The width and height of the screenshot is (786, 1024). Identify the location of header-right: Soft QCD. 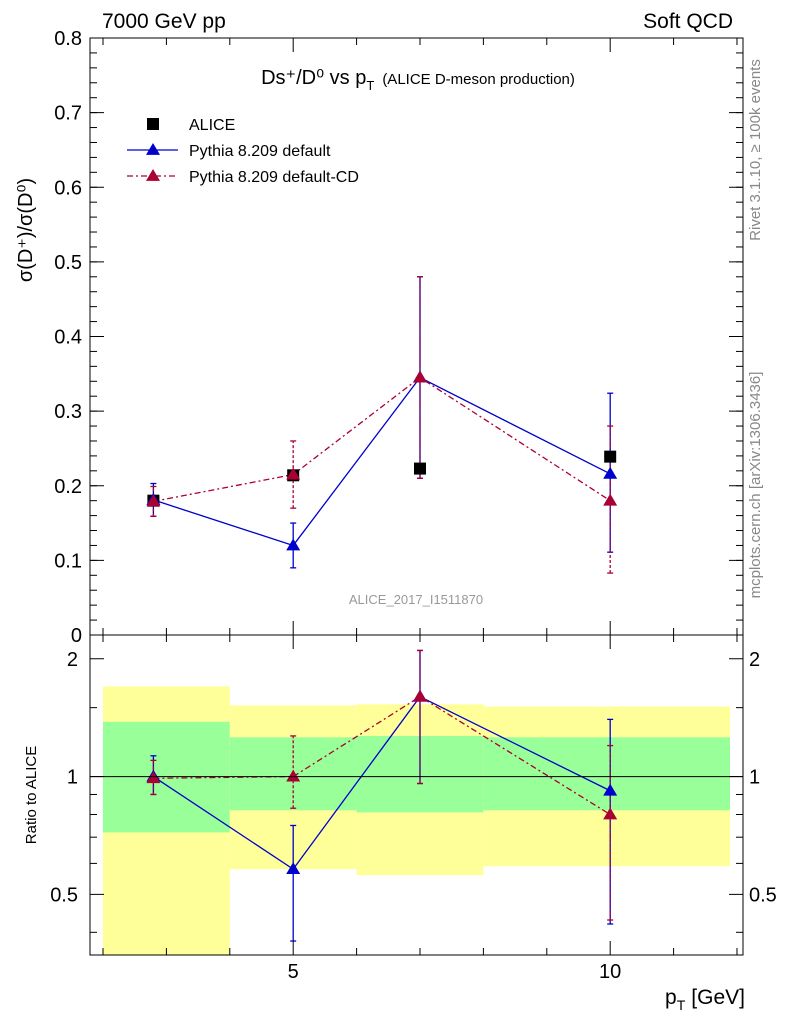
(688, 21).